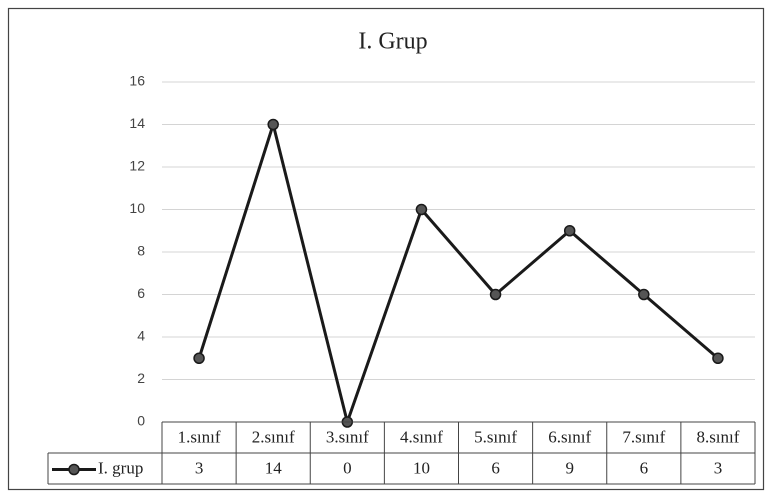 The image size is (772, 495). Describe the element at coordinates (274, 467) in the screenshot. I see `table-value: 14` at that location.